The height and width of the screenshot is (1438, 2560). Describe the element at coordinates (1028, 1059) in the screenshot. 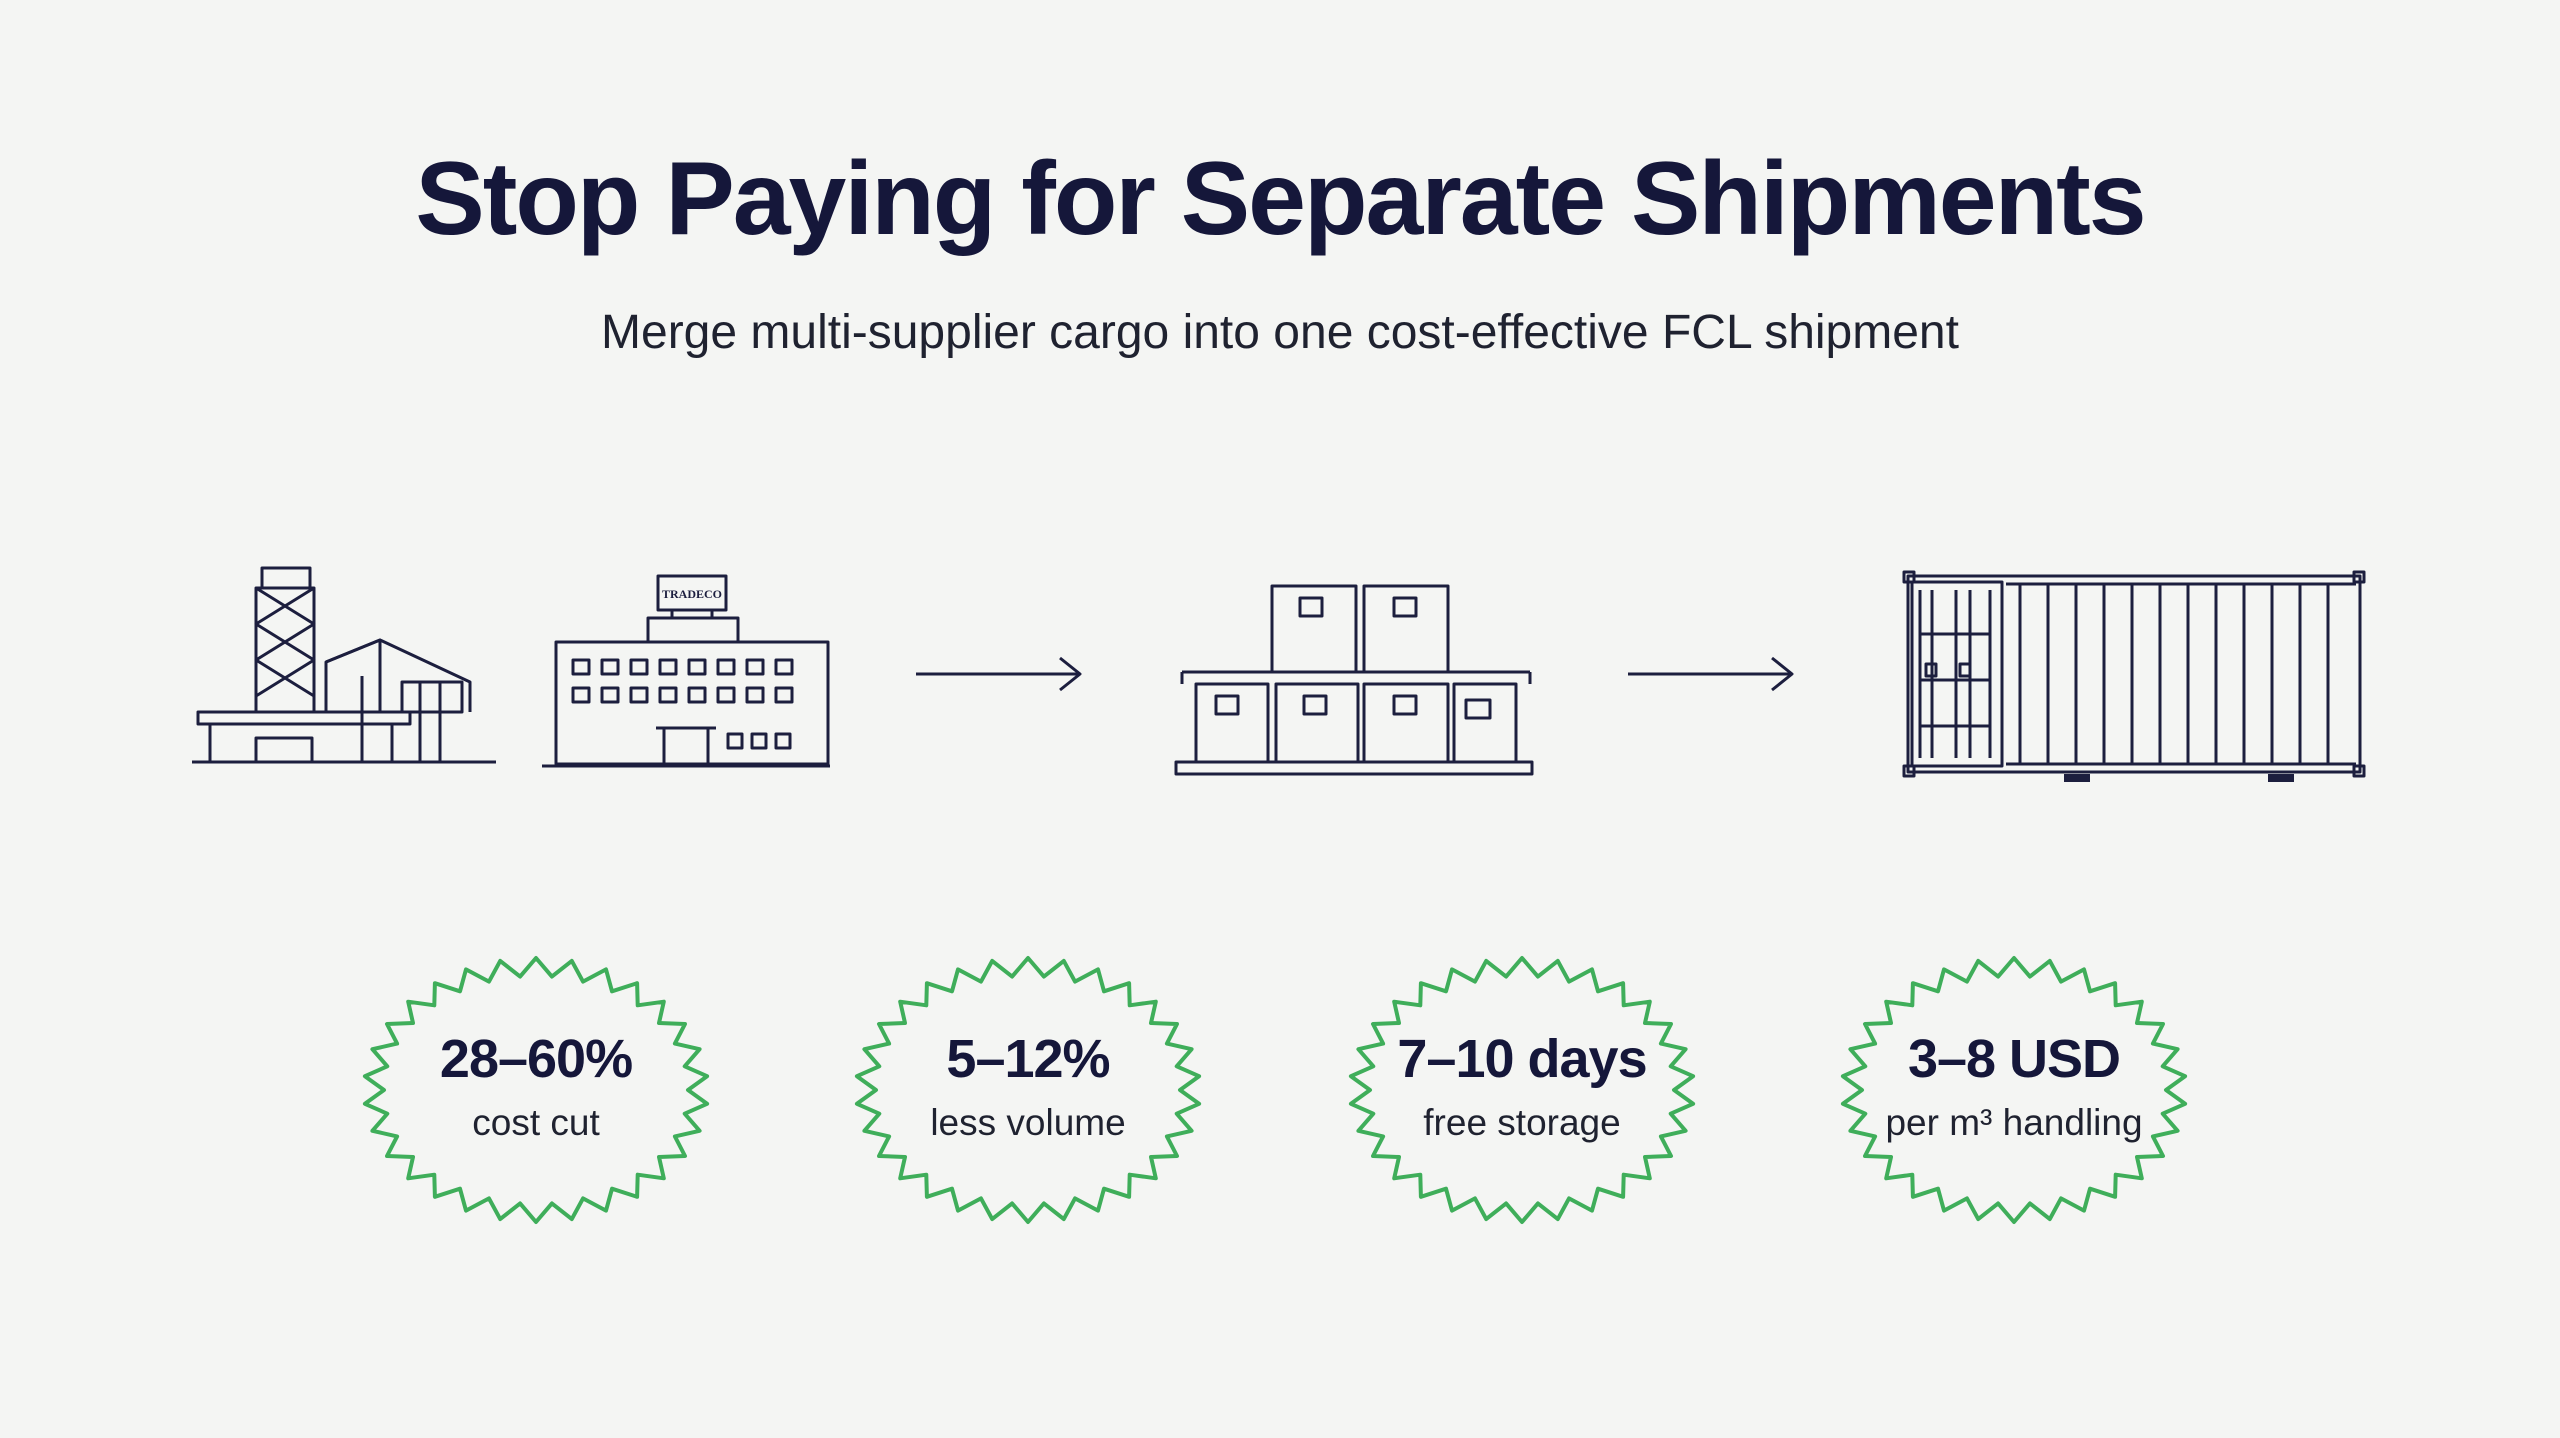

I see `stat-value: 5–12%` at that location.